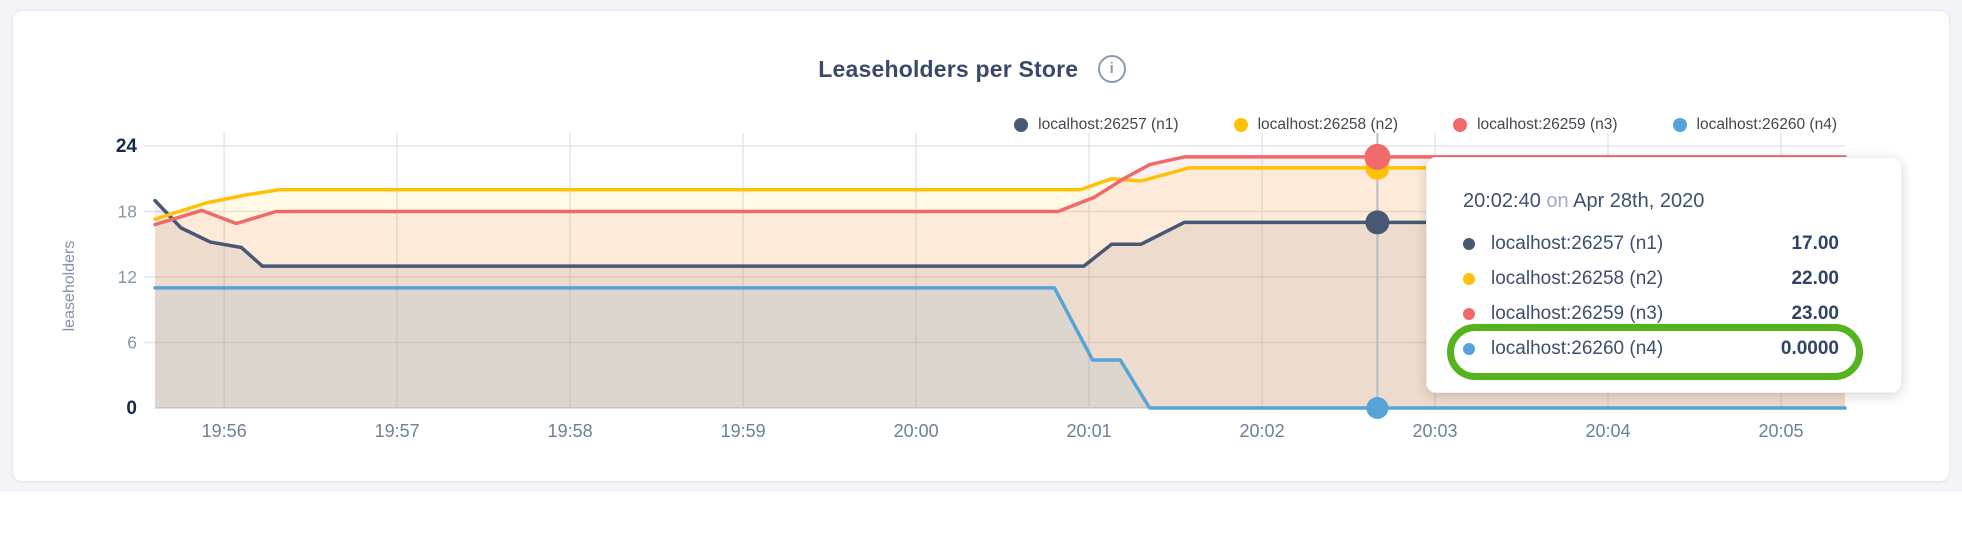 The image size is (1962, 534). I want to click on y-tick-label: 6, so click(132, 343).